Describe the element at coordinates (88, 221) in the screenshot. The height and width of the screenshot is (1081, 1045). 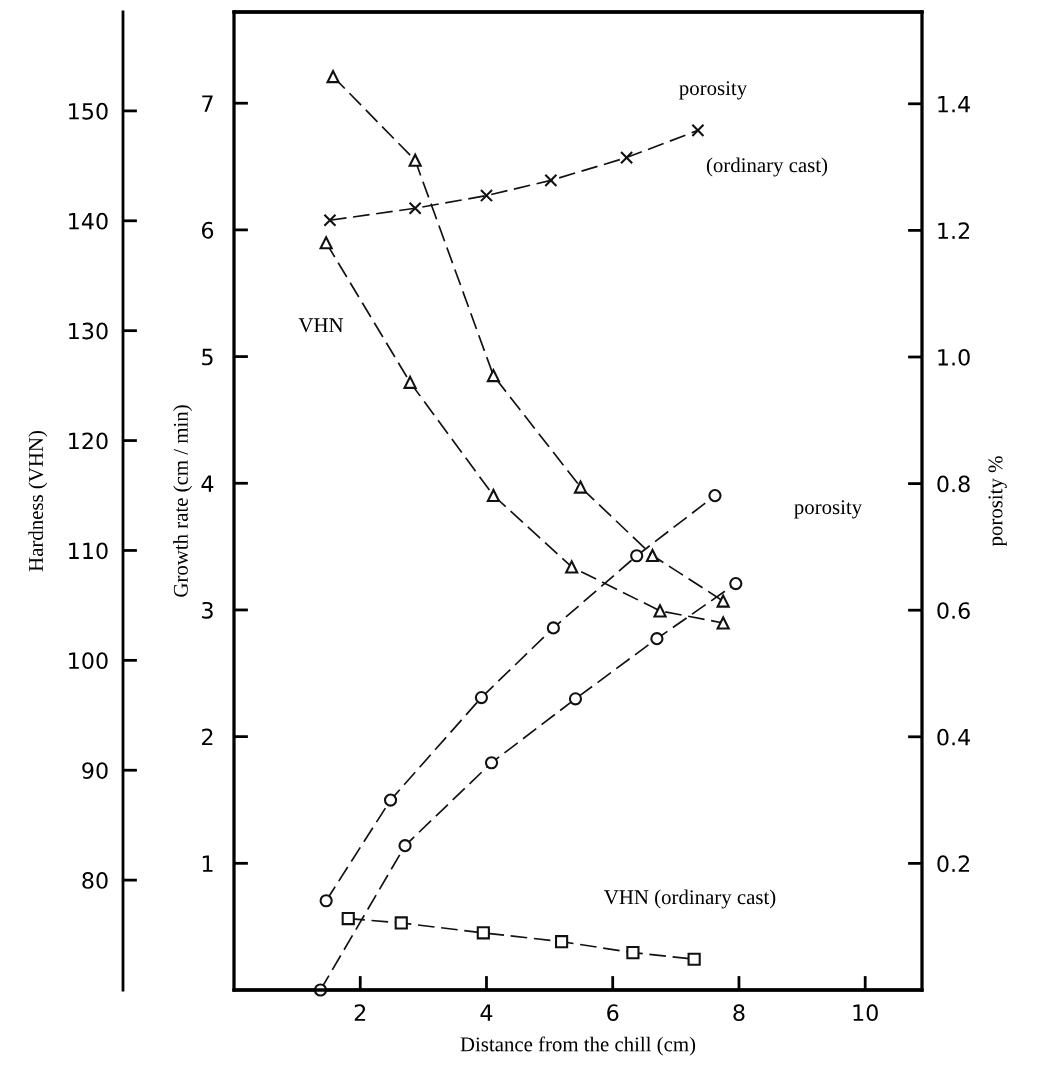
I see `y3-tick-label: 140` at that location.